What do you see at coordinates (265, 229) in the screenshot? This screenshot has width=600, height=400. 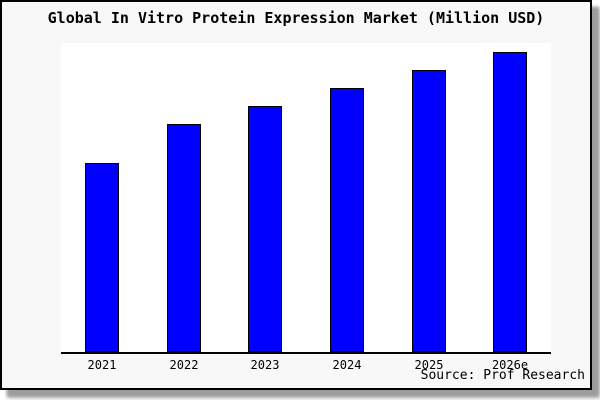 I see `bar-2023` at bounding box center [265, 229].